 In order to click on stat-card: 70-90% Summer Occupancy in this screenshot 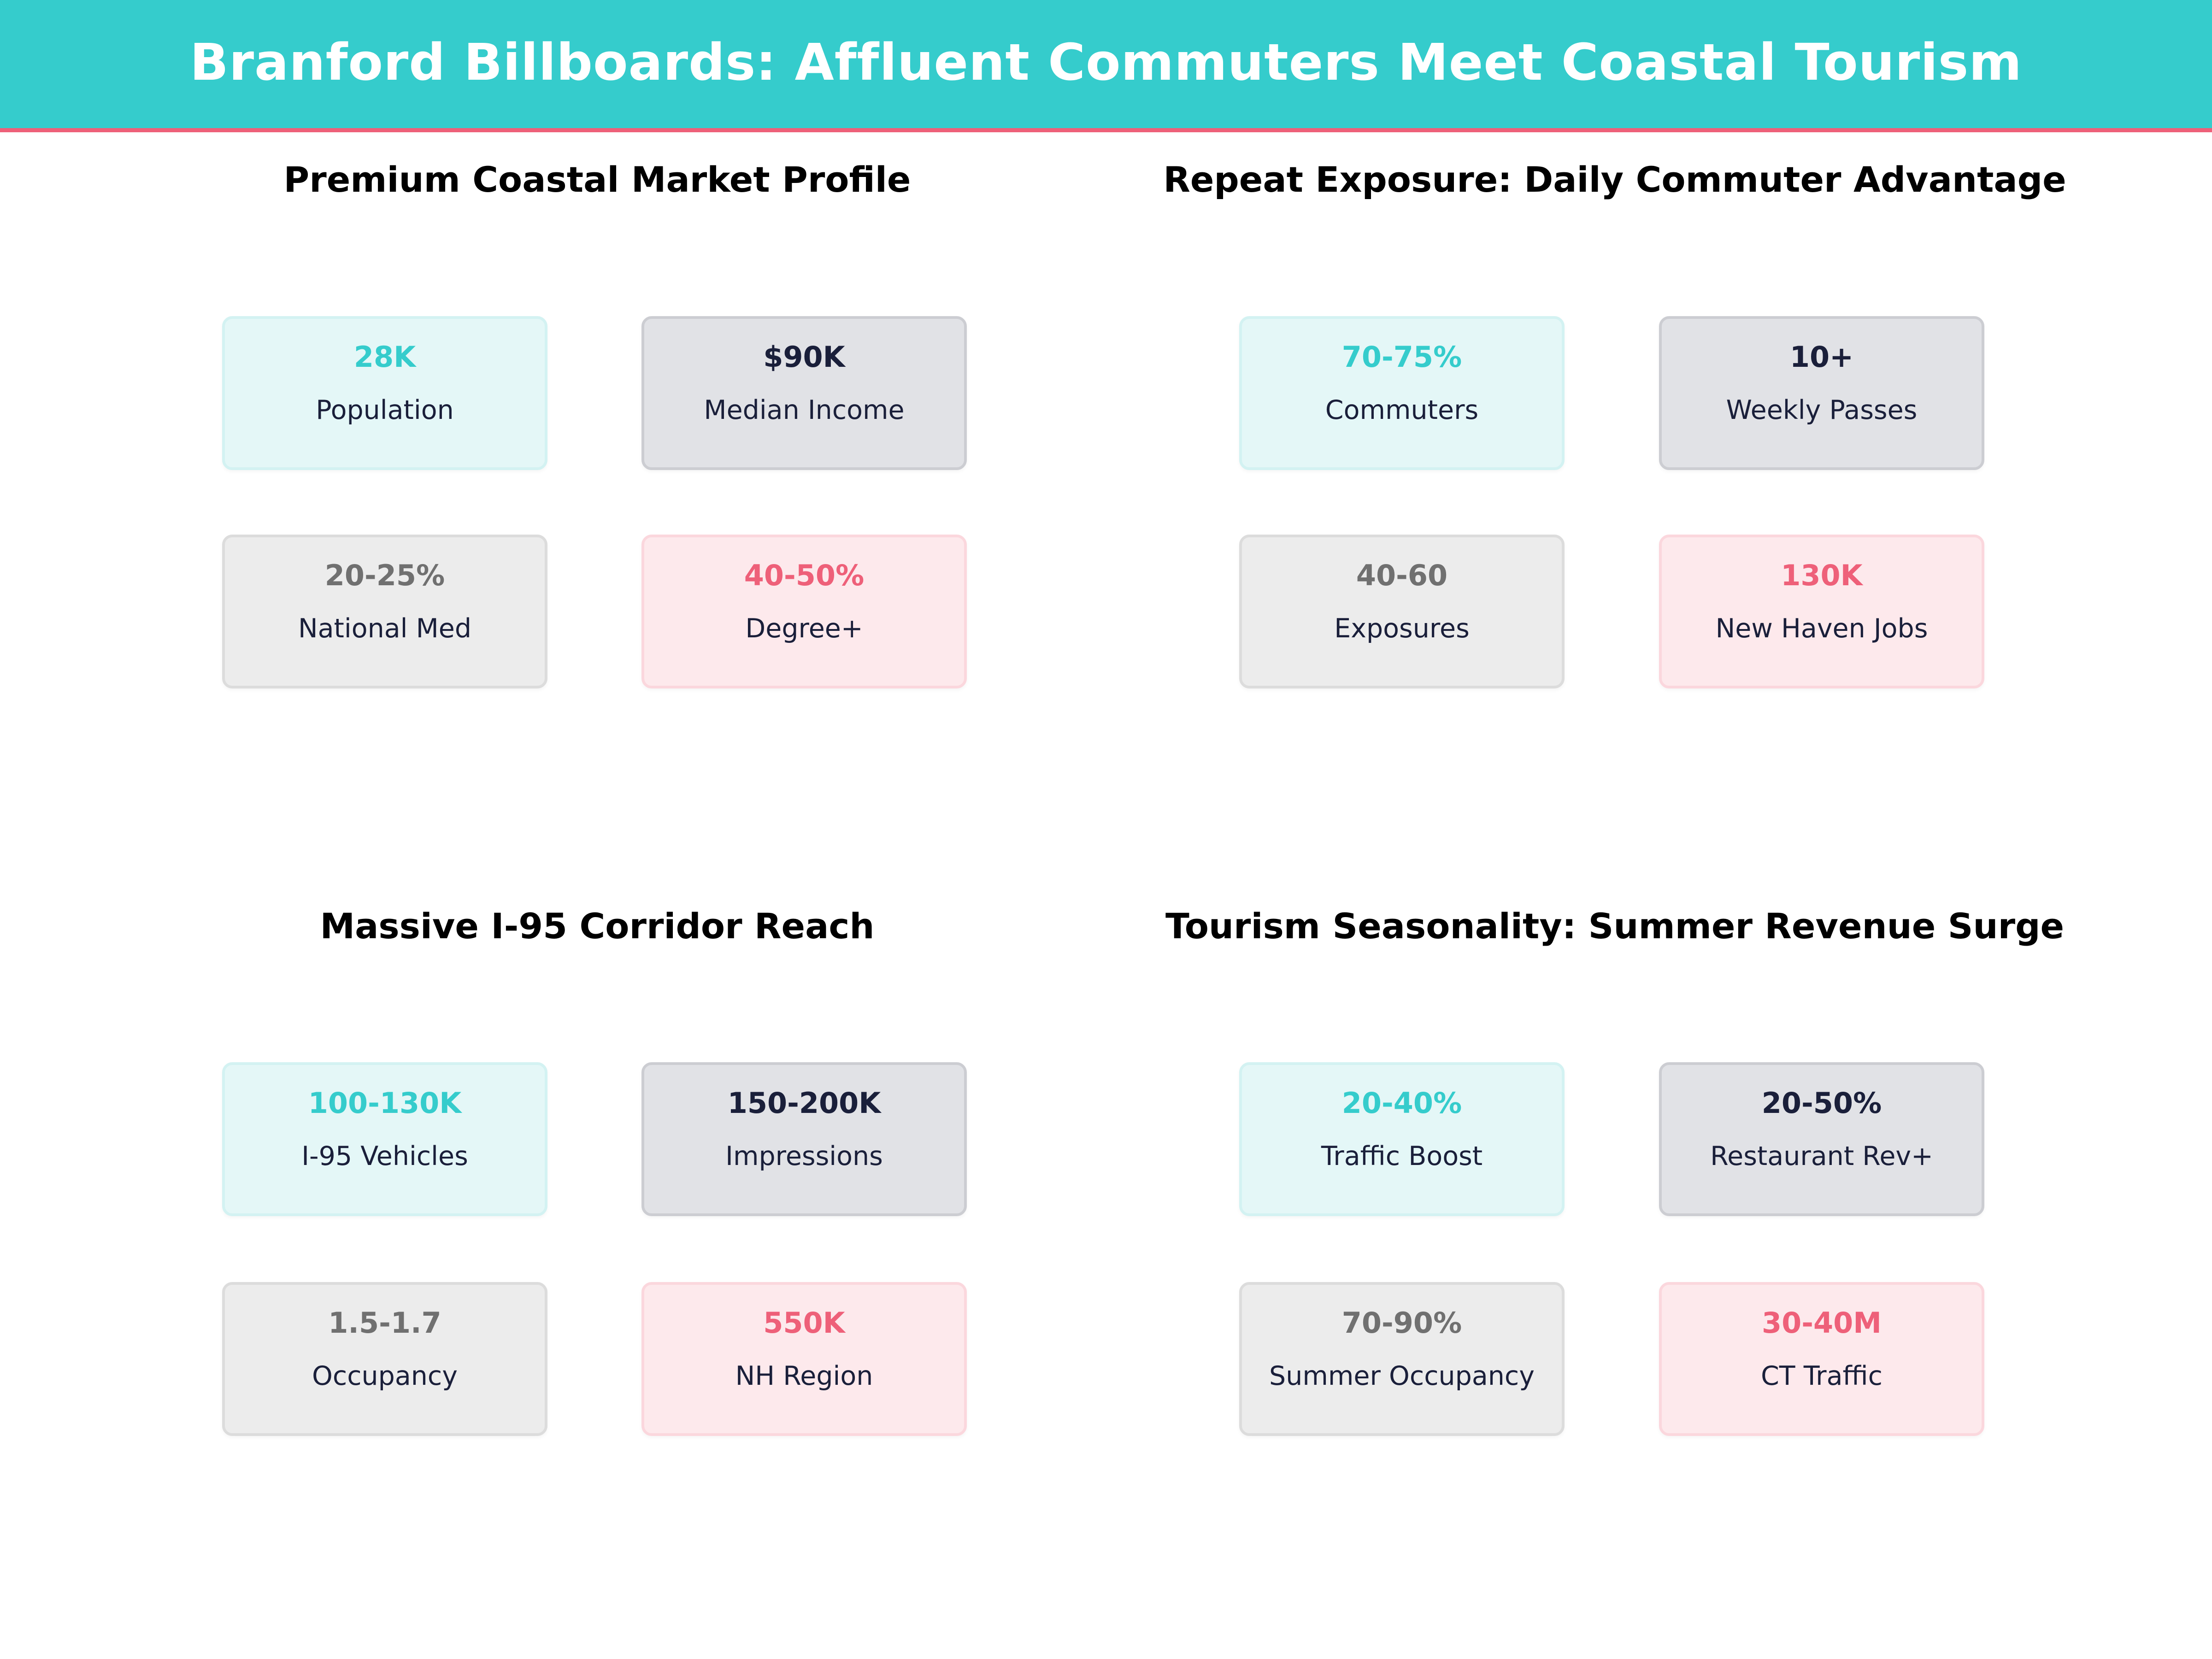, I will do `click(1402, 1359)`.